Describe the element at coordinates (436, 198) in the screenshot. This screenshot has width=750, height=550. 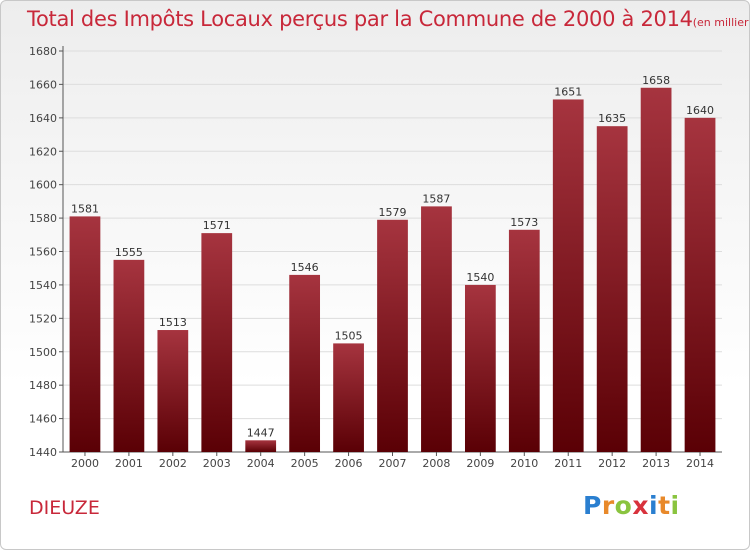
I see `bar-value-label: 1587` at that location.